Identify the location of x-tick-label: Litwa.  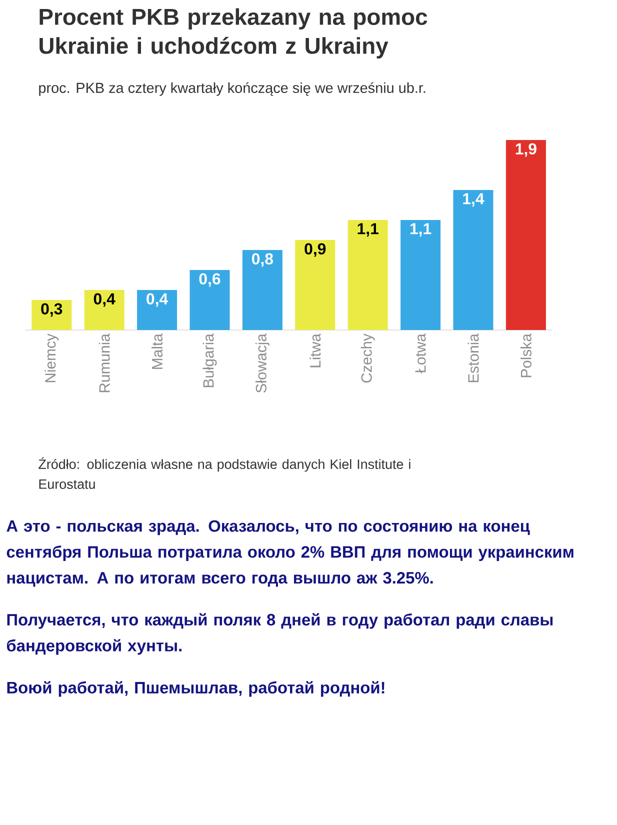
(315, 351).